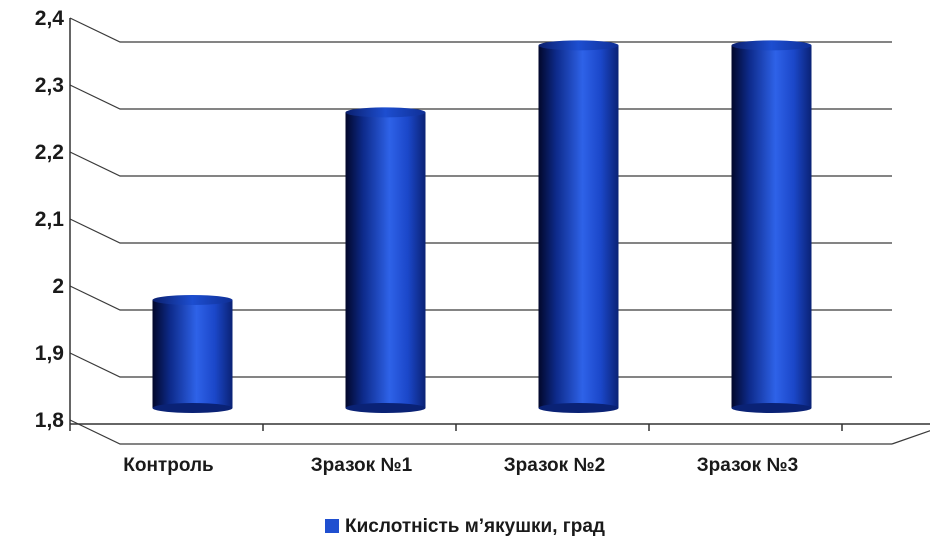 The height and width of the screenshot is (549, 930). Describe the element at coordinates (50, 420) in the screenshot. I see `y-tick-label: 1,8` at that location.